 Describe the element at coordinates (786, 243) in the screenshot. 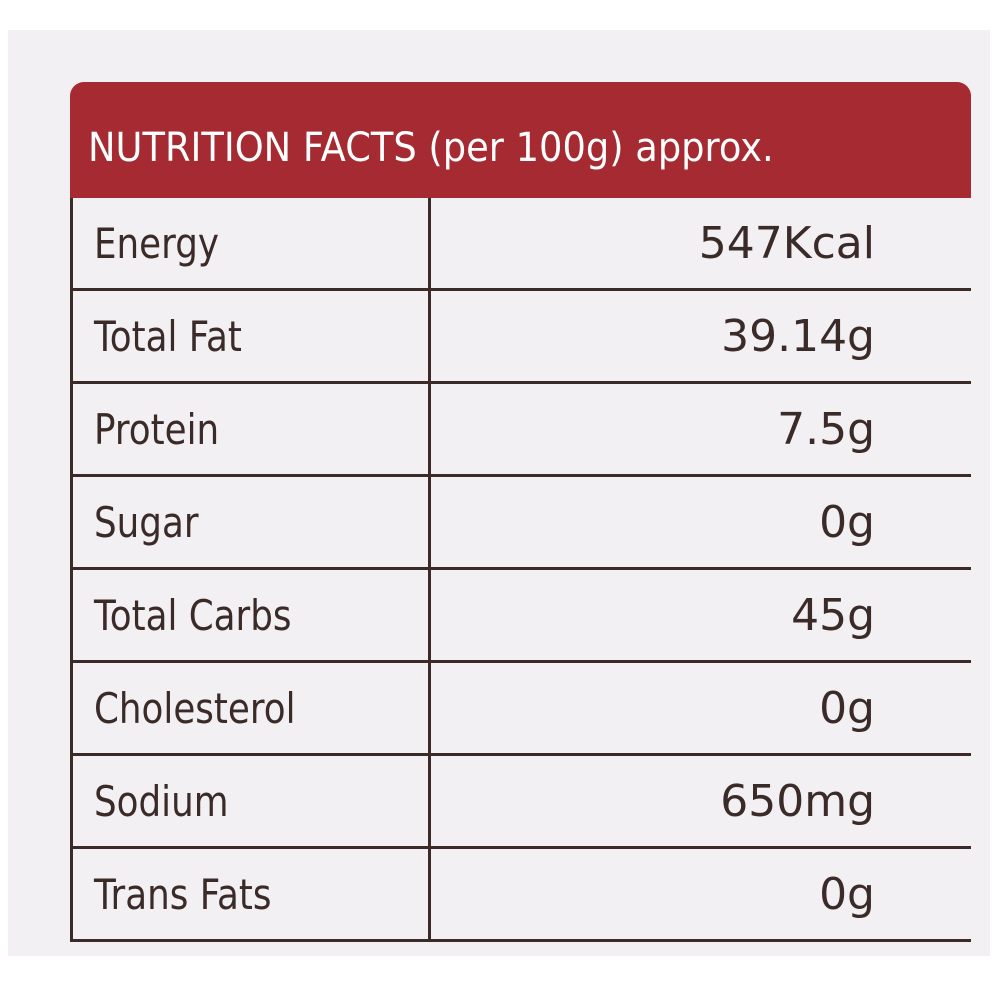

I see `nutrient-amount: 547Kcal` at that location.